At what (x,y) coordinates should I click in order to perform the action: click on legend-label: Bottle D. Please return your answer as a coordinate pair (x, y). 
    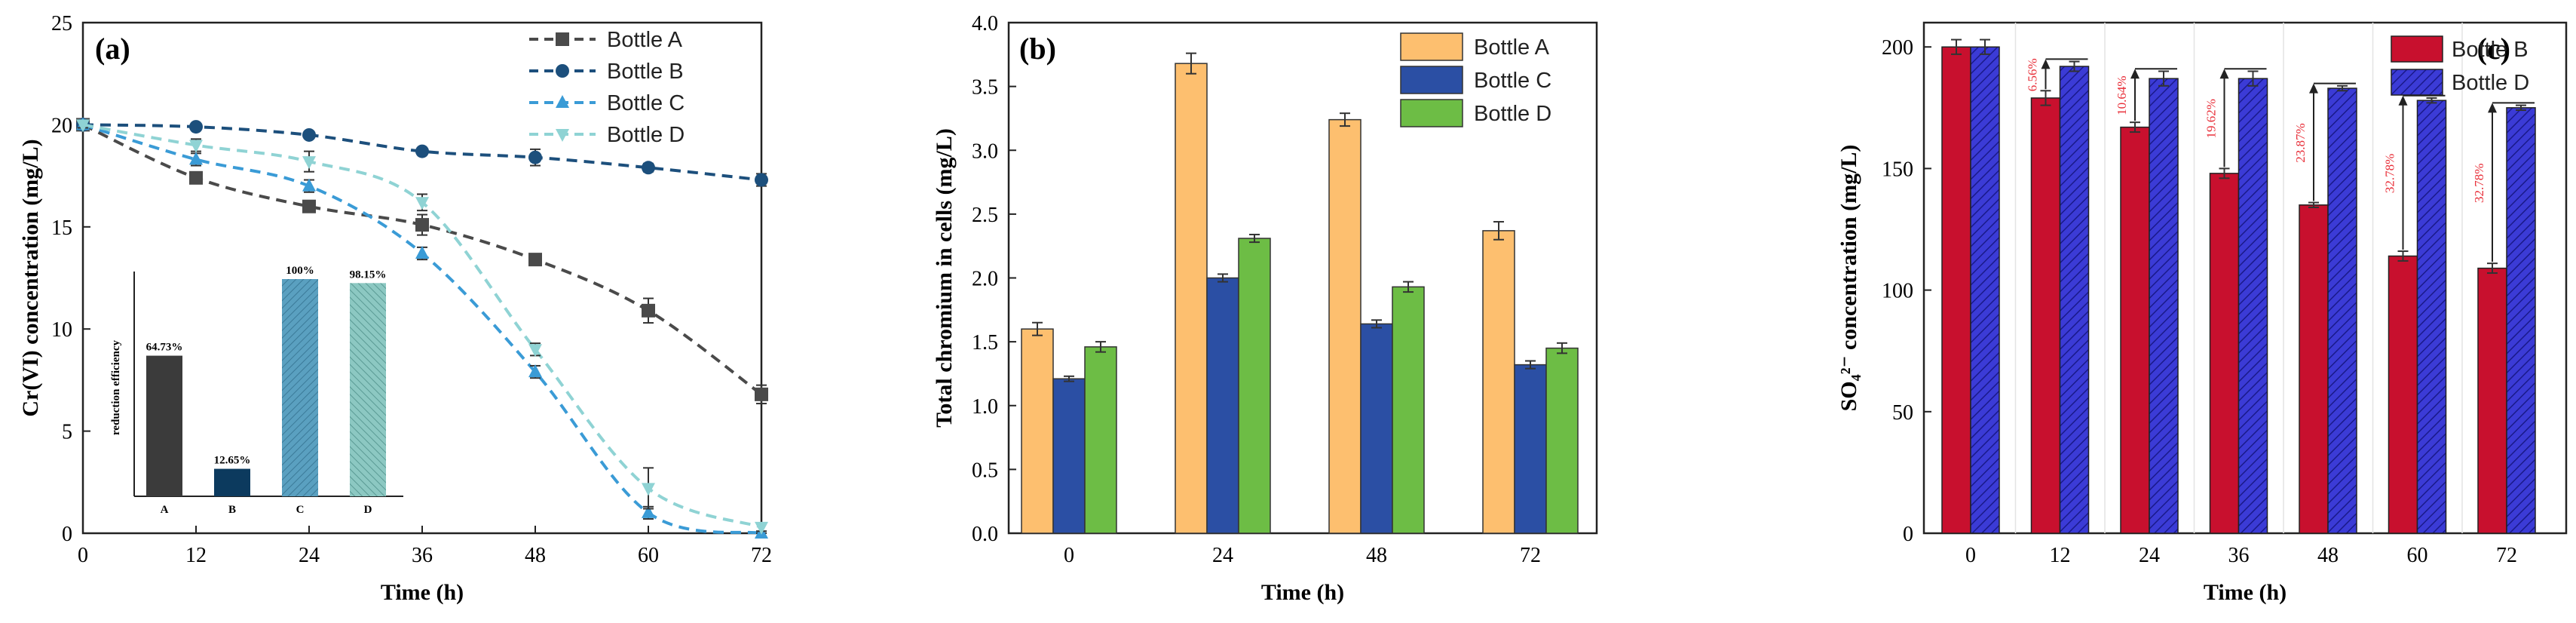
    Looking at the image, I should click on (2490, 83).